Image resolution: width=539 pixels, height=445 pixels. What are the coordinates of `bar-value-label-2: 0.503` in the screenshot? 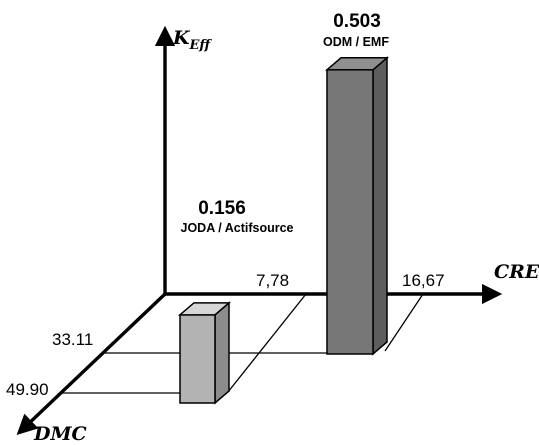 It's located at (357, 21).